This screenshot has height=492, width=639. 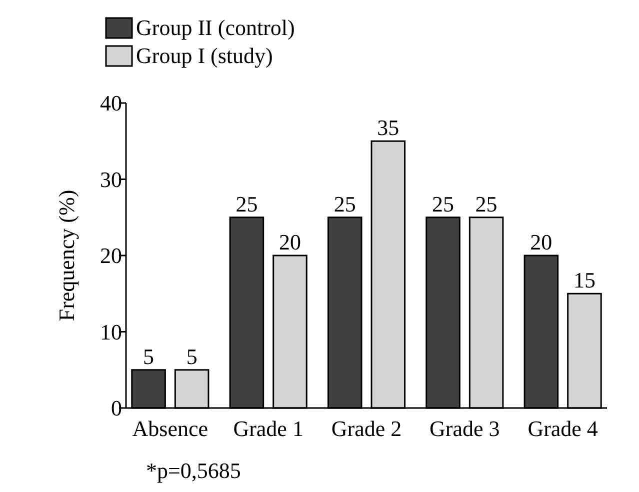 What do you see at coordinates (366, 428) in the screenshot?
I see `x-tick-label: Grade 2` at bounding box center [366, 428].